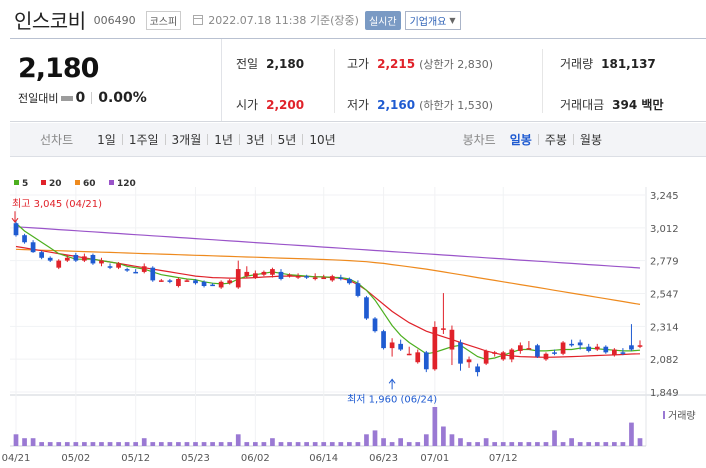  What do you see at coordinates (38, 98) in the screenshot?
I see `change-label: 전일대비` at bounding box center [38, 98].